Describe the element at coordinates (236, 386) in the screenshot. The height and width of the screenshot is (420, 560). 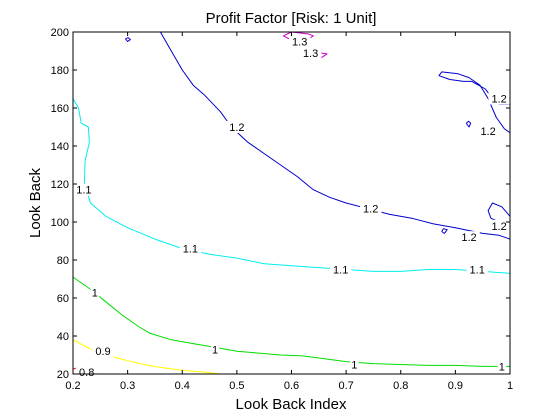
I see `x-tick-label: 0.5` at that location.